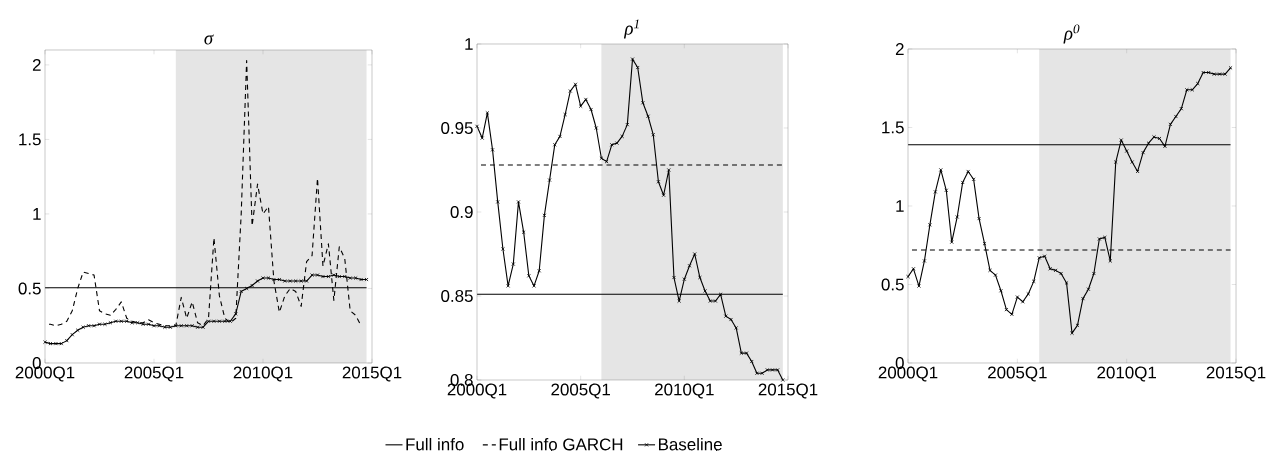 The height and width of the screenshot is (463, 1278). What do you see at coordinates (631, 29) in the screenshot?
I see `chart-title: ρ$^{1}$` at bounding box center [631, 29].